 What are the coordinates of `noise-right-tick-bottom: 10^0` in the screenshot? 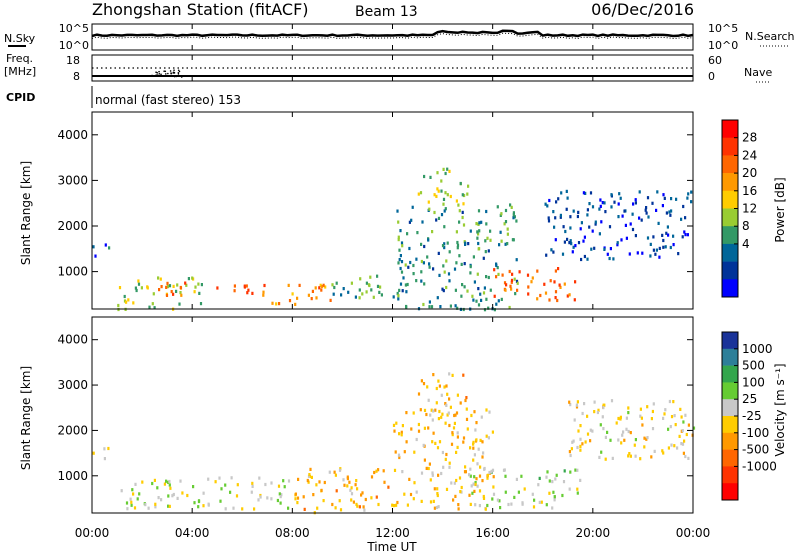 It's located at (723, 45).